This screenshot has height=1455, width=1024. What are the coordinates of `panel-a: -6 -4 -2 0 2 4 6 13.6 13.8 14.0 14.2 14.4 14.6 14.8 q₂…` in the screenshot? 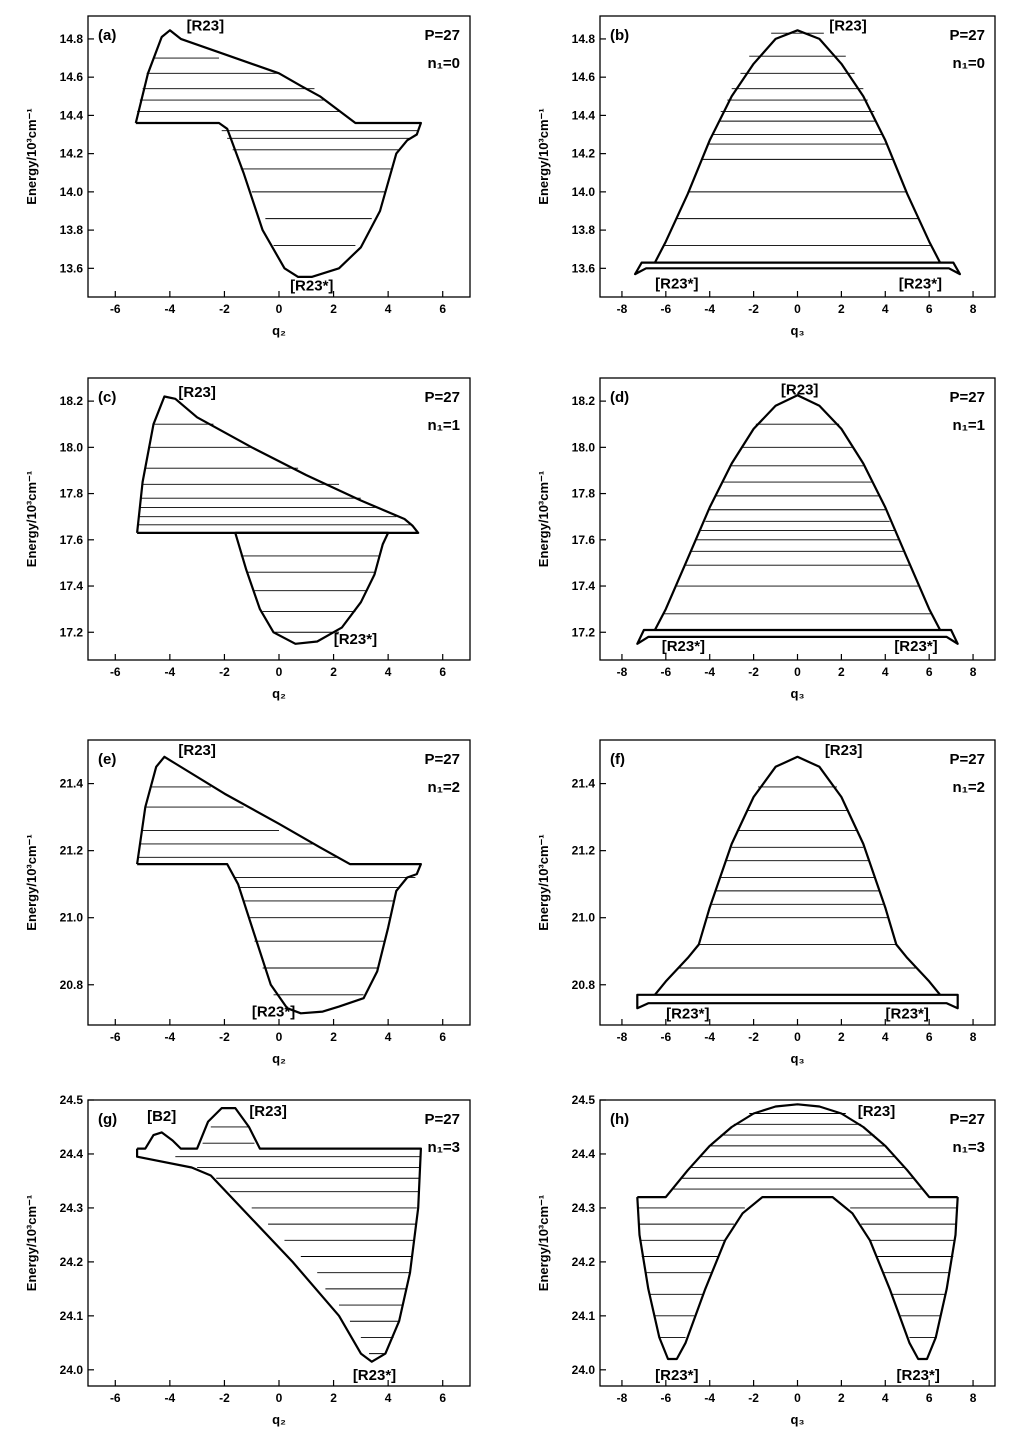 It's located at (247, 176).